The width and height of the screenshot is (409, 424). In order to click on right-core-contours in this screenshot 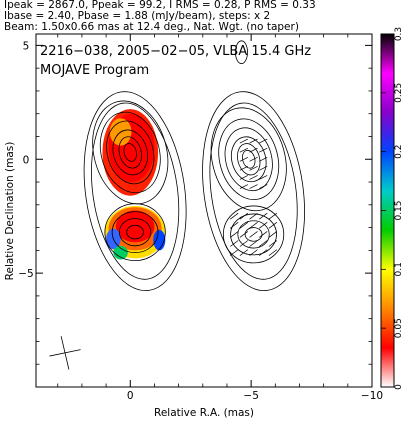, I will do `click(248, 159)`.